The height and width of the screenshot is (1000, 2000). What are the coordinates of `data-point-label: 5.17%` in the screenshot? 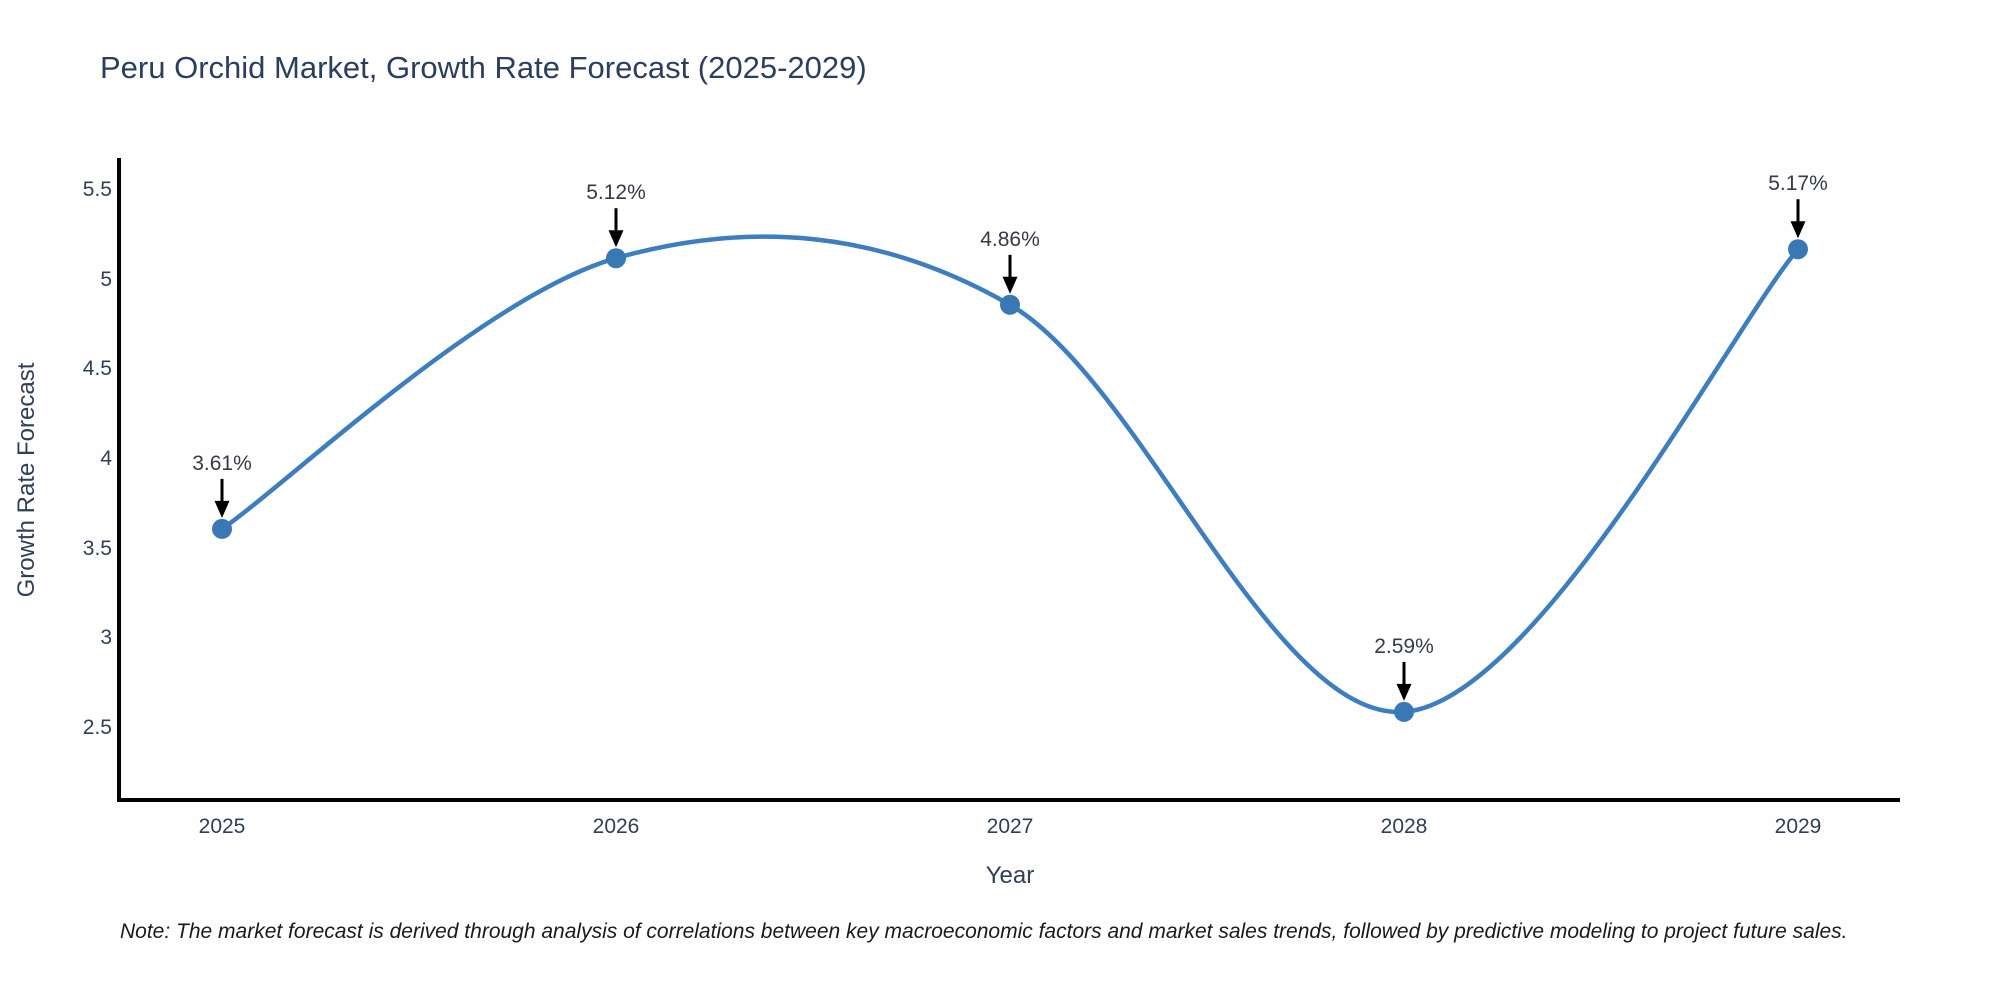 It's located at (1798, 184).